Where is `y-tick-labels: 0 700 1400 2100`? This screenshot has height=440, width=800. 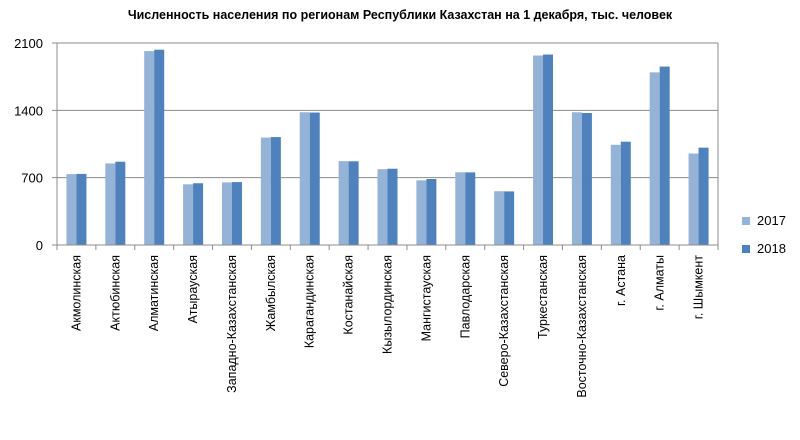 y-tick-labels: 0 700 1400 2100 is located at coordinates (28, 144).